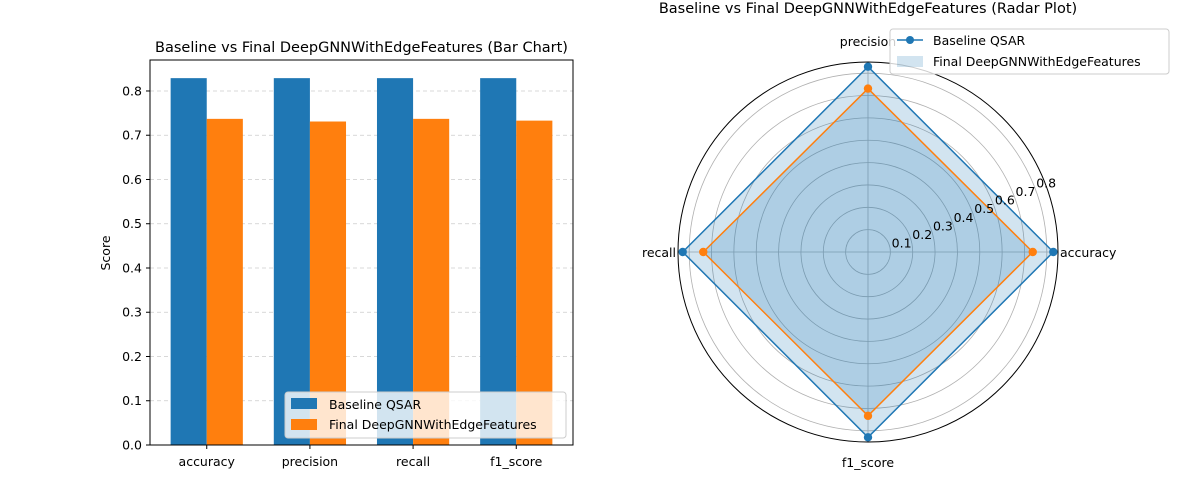  I want to click on radar-r-tick-label: 0.3, so click(943, 225).